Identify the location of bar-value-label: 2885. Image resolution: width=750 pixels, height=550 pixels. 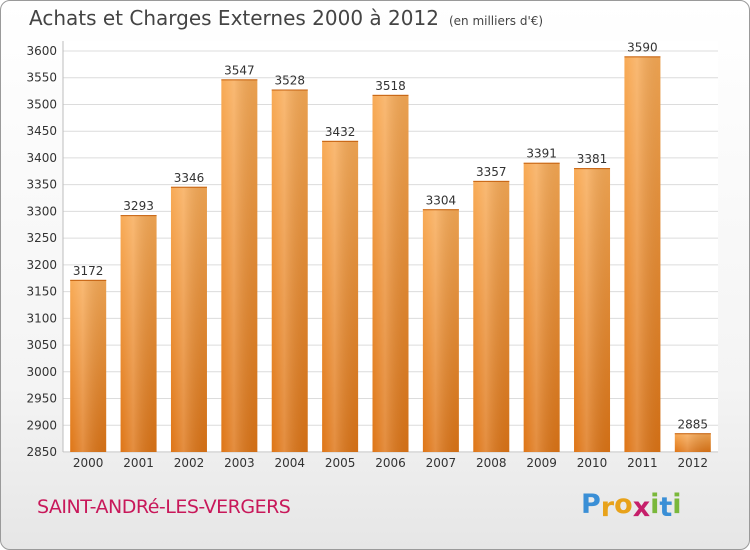
(693, 424).